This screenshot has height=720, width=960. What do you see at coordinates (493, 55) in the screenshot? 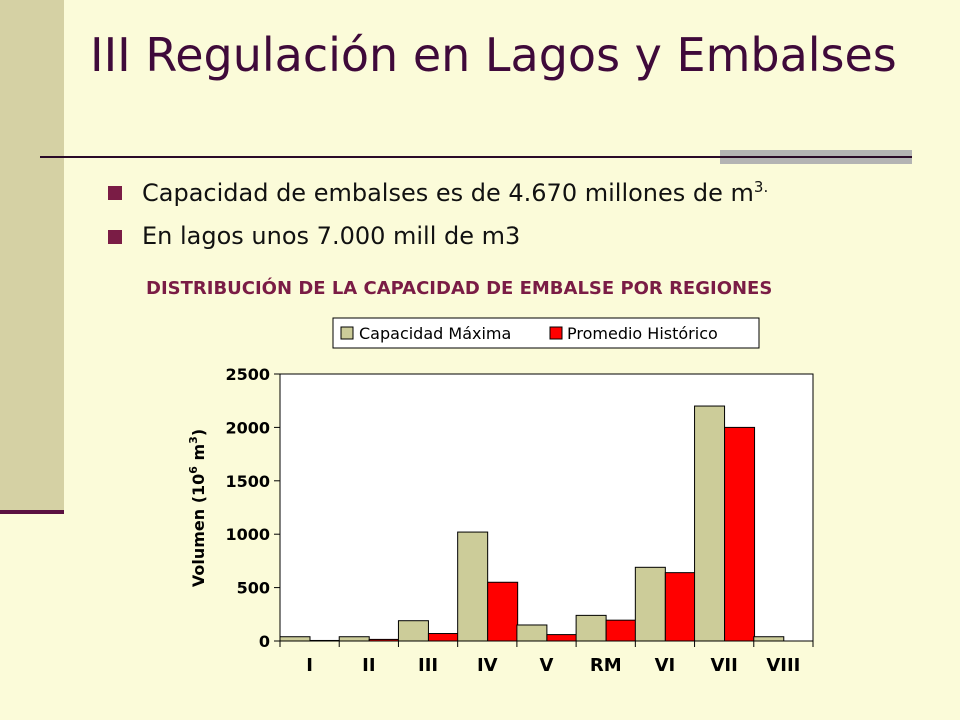
I see `slide-title: III Regulación en Lagos y Embalses` at bounding box center [493, 55].